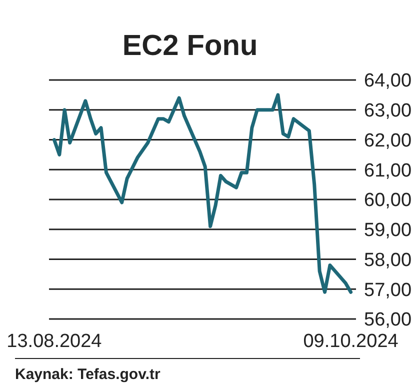 The height and width of the screenshot is (391, 418). What do you see at coordinates (190, 46) in the screenshot?
I see `chart-title: EC2 Fonu` at bounding box center [190, 46].